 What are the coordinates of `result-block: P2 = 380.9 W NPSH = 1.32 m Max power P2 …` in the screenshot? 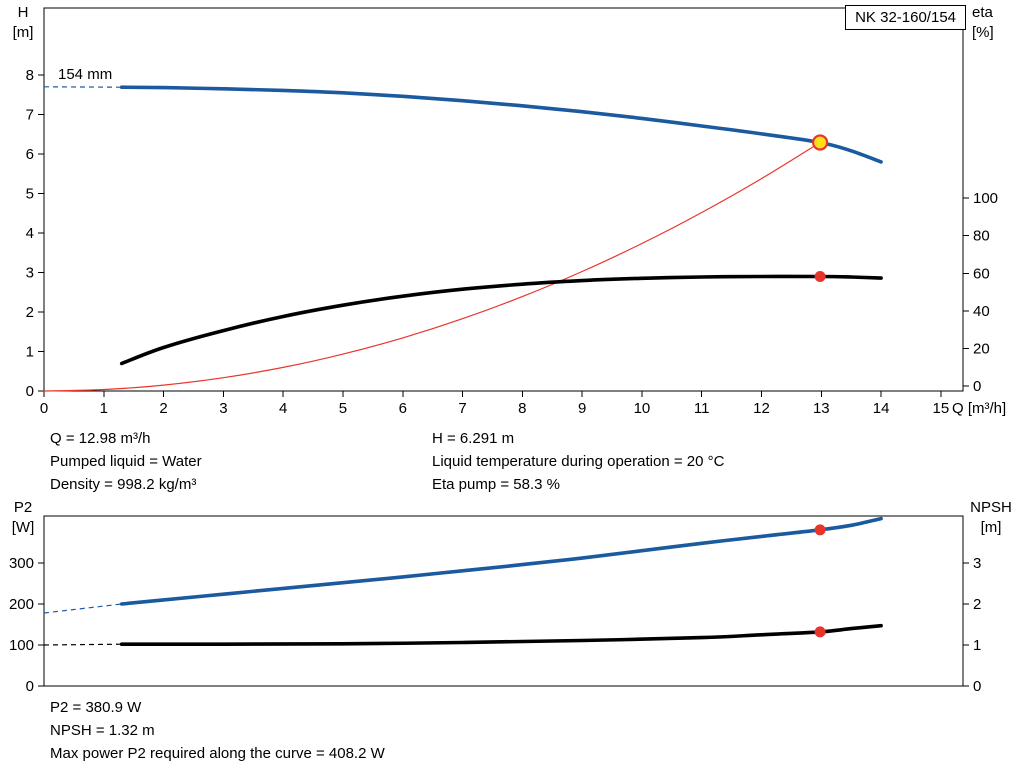 It's located at (217, 730).